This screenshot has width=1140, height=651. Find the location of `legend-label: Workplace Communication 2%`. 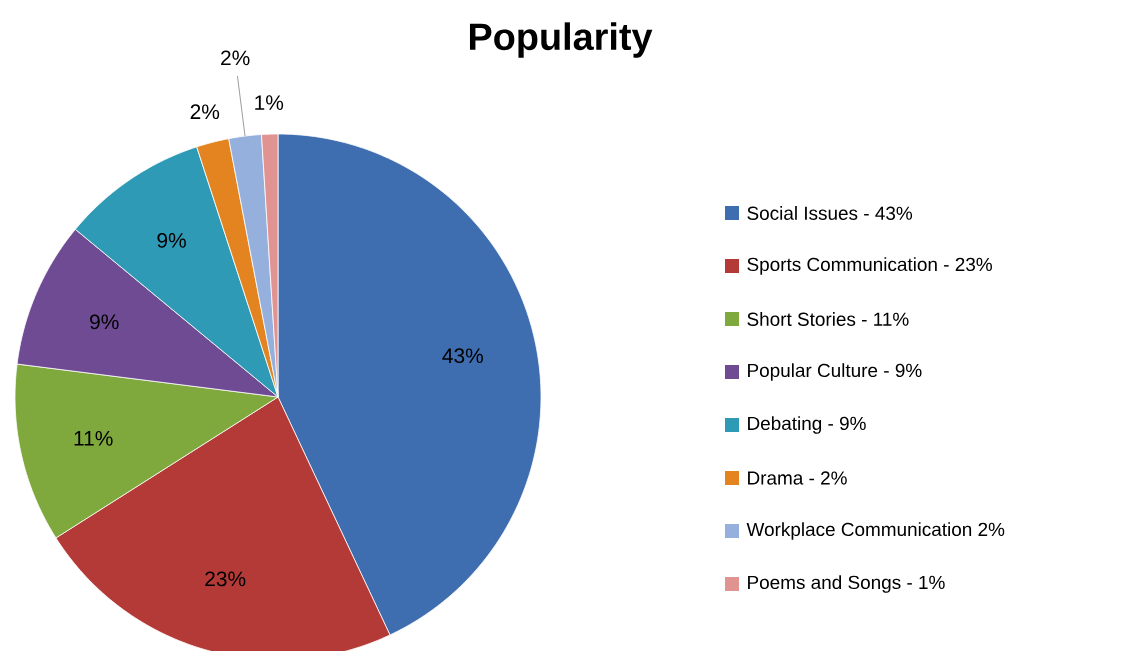

legend-label: Workplace Communication 2% is located at coordinates (875, 531).